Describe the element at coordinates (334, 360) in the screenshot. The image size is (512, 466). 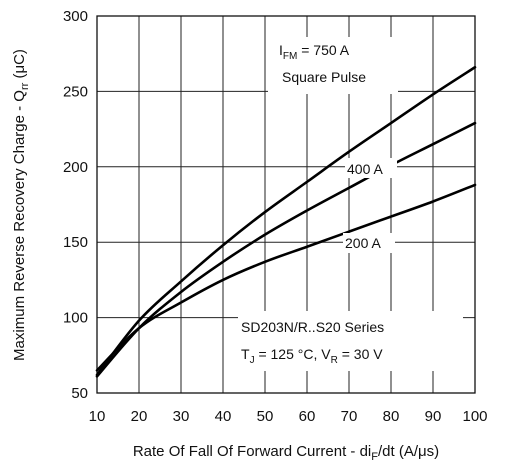
I see `annotation-vr-sub: R` at that location.